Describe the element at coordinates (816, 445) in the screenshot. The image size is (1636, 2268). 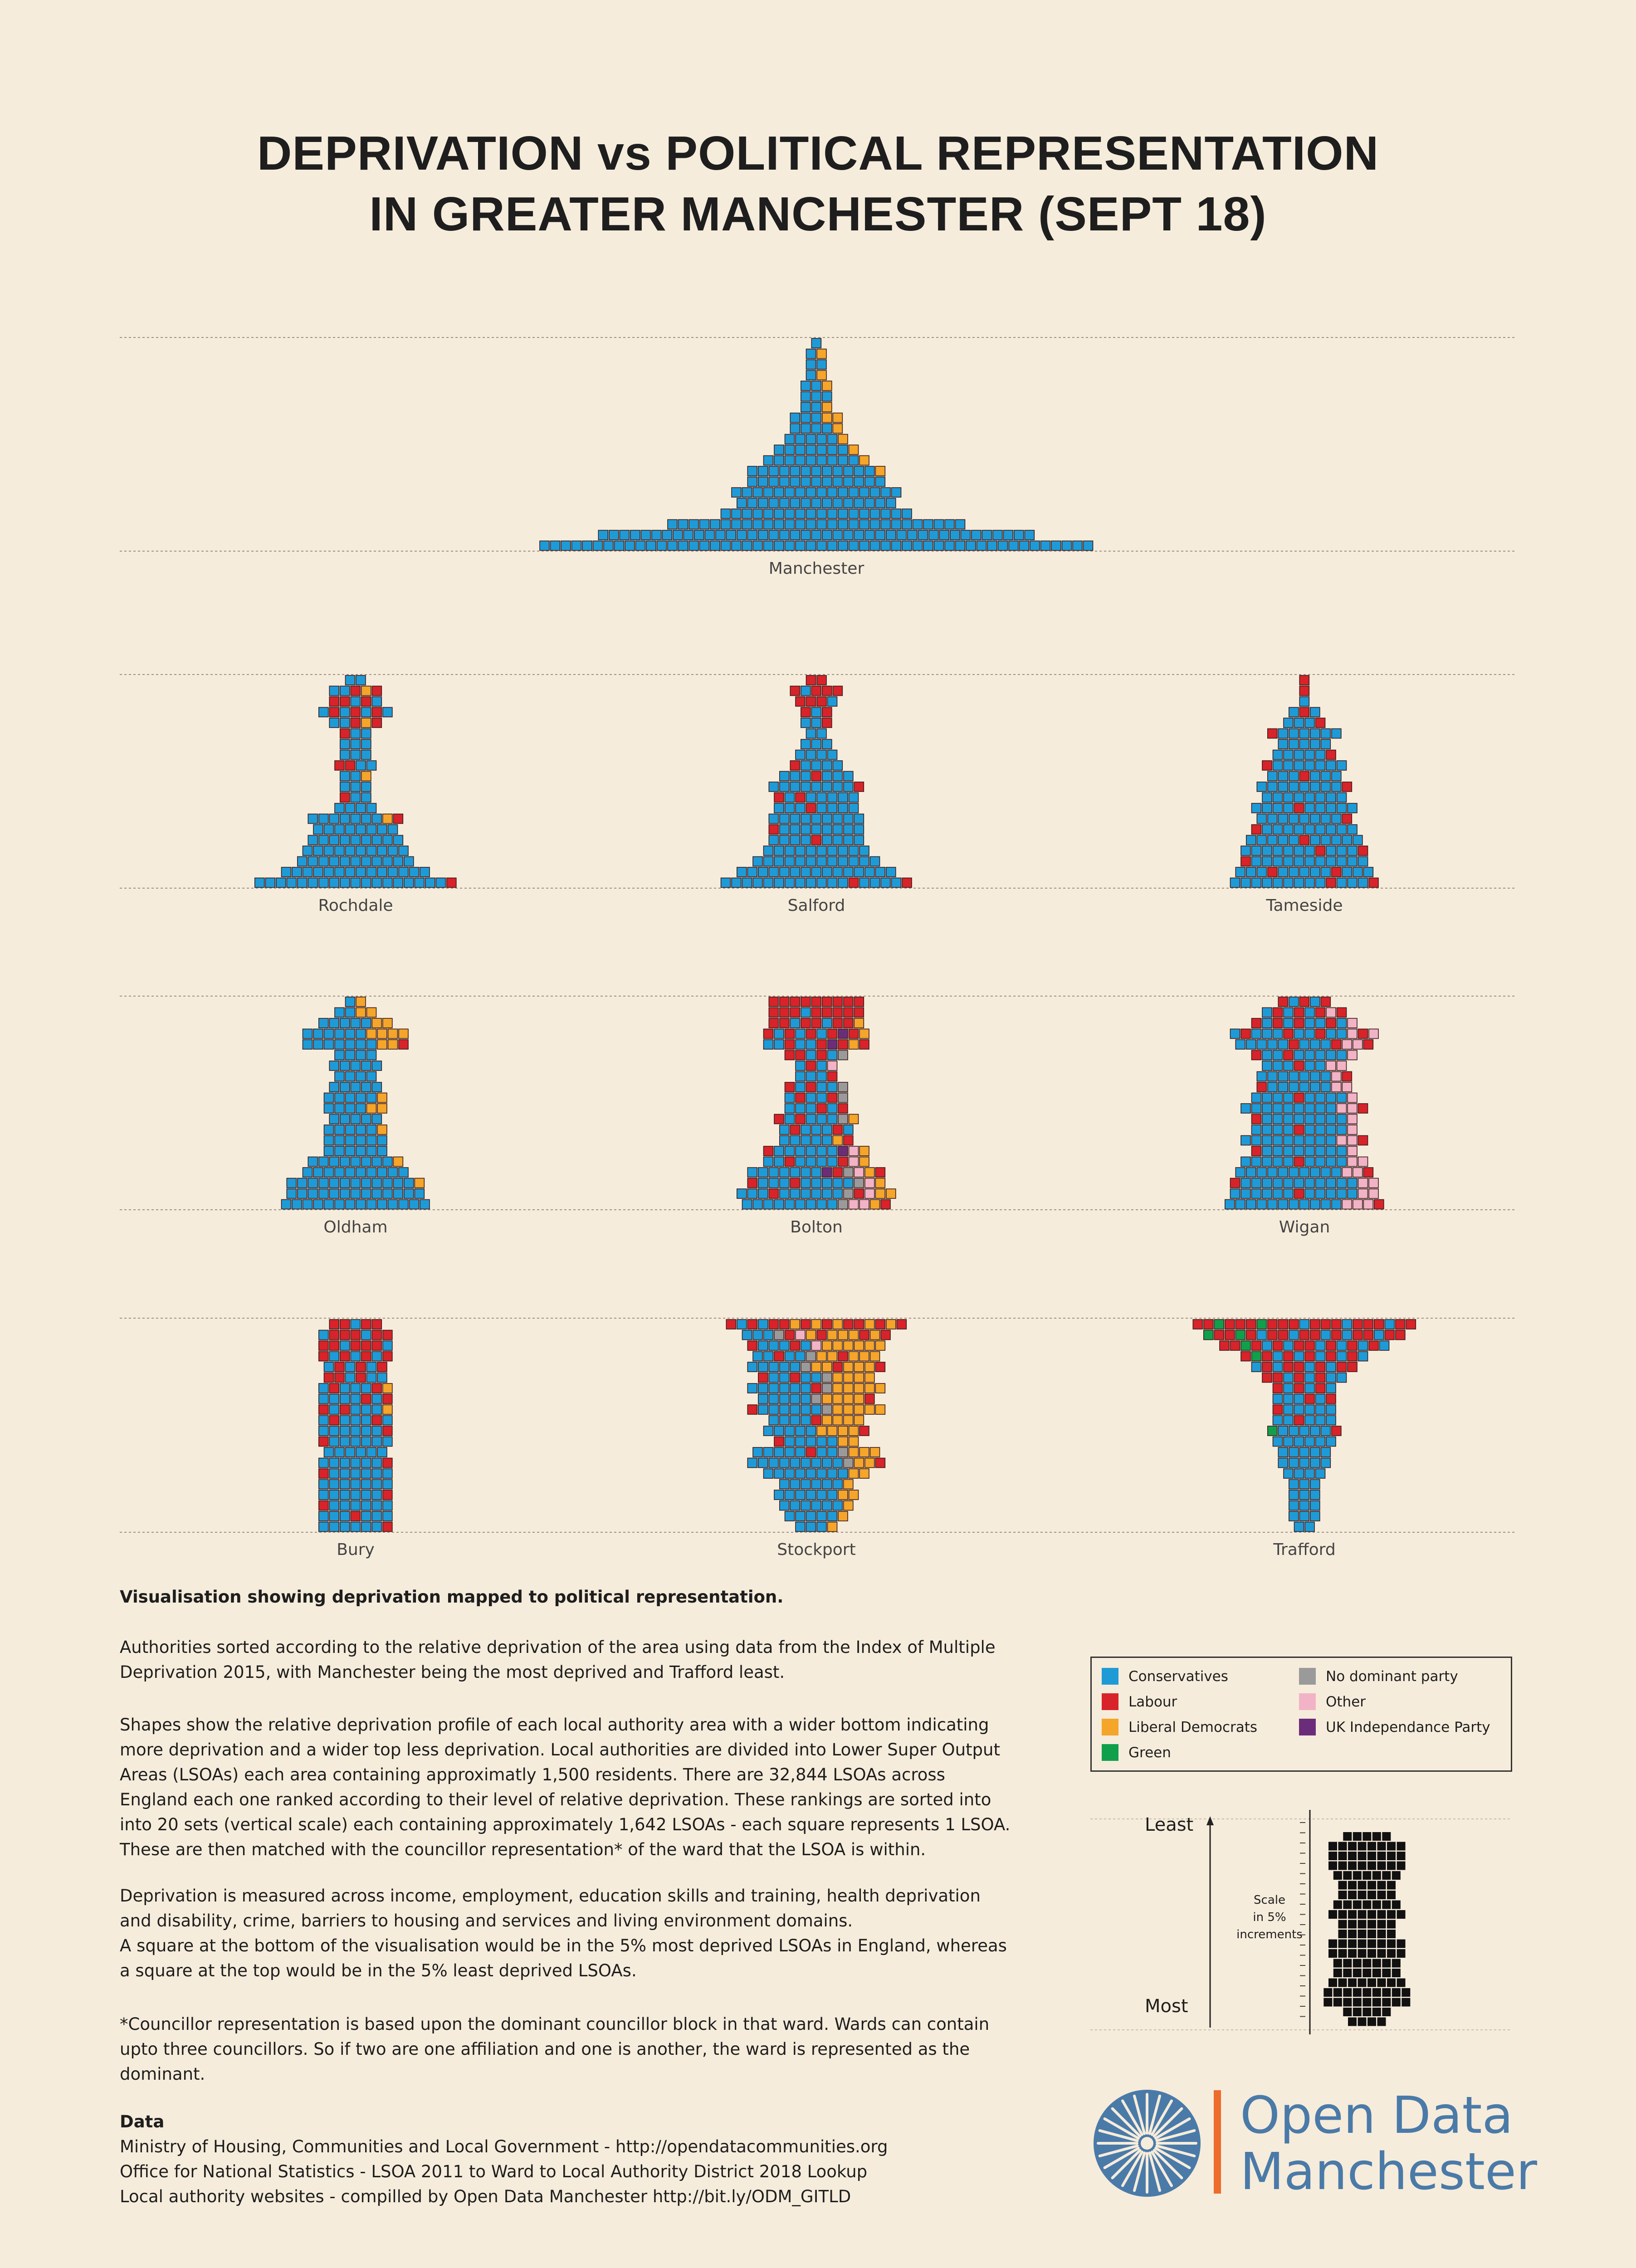
I see `pyramid-manchester` at that location.